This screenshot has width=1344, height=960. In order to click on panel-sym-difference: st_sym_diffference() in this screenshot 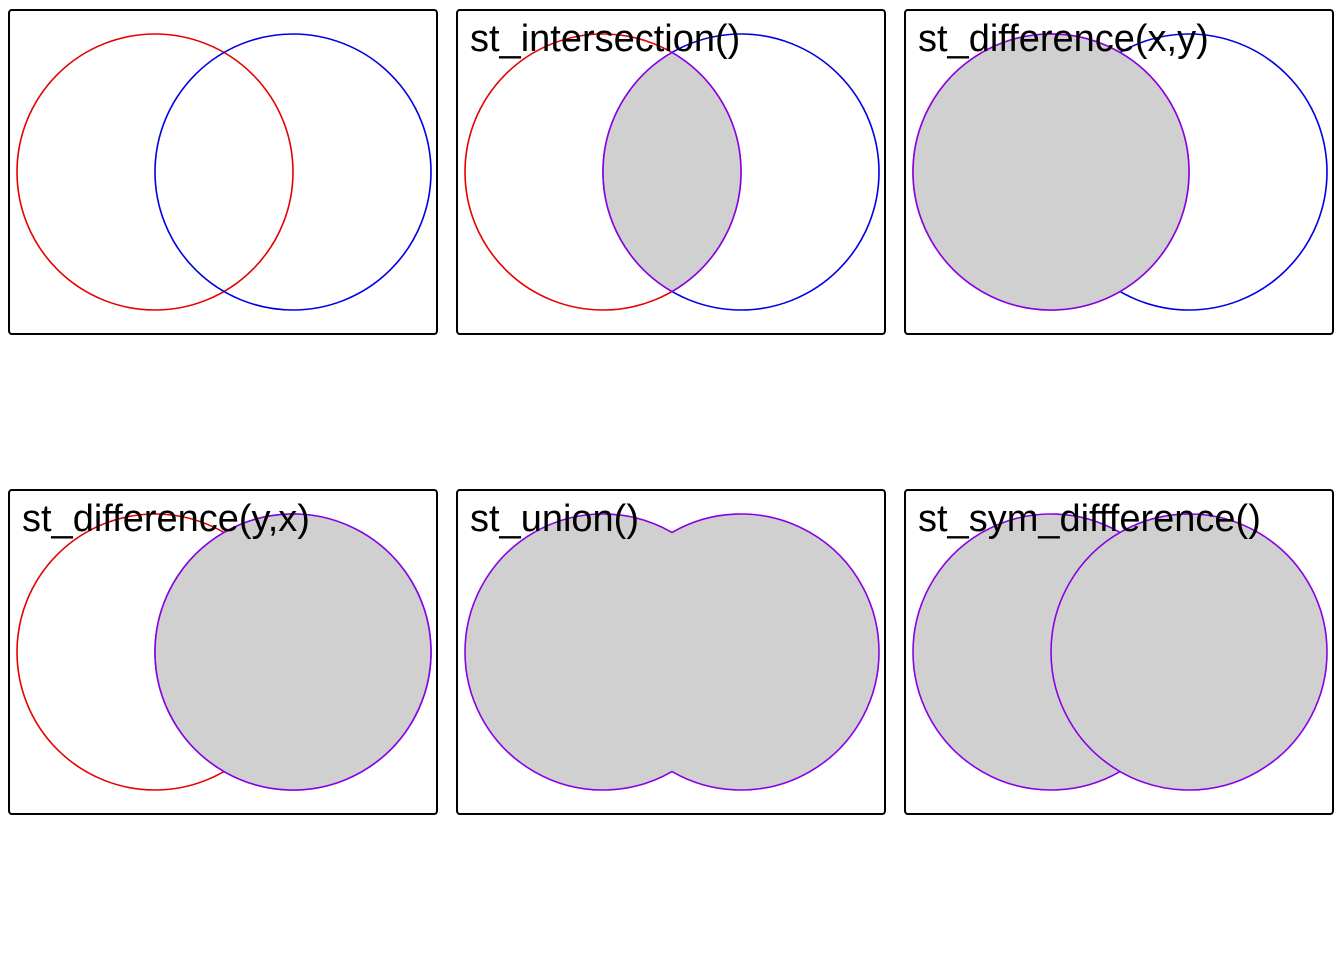, I will do `click(1119, 652)`.